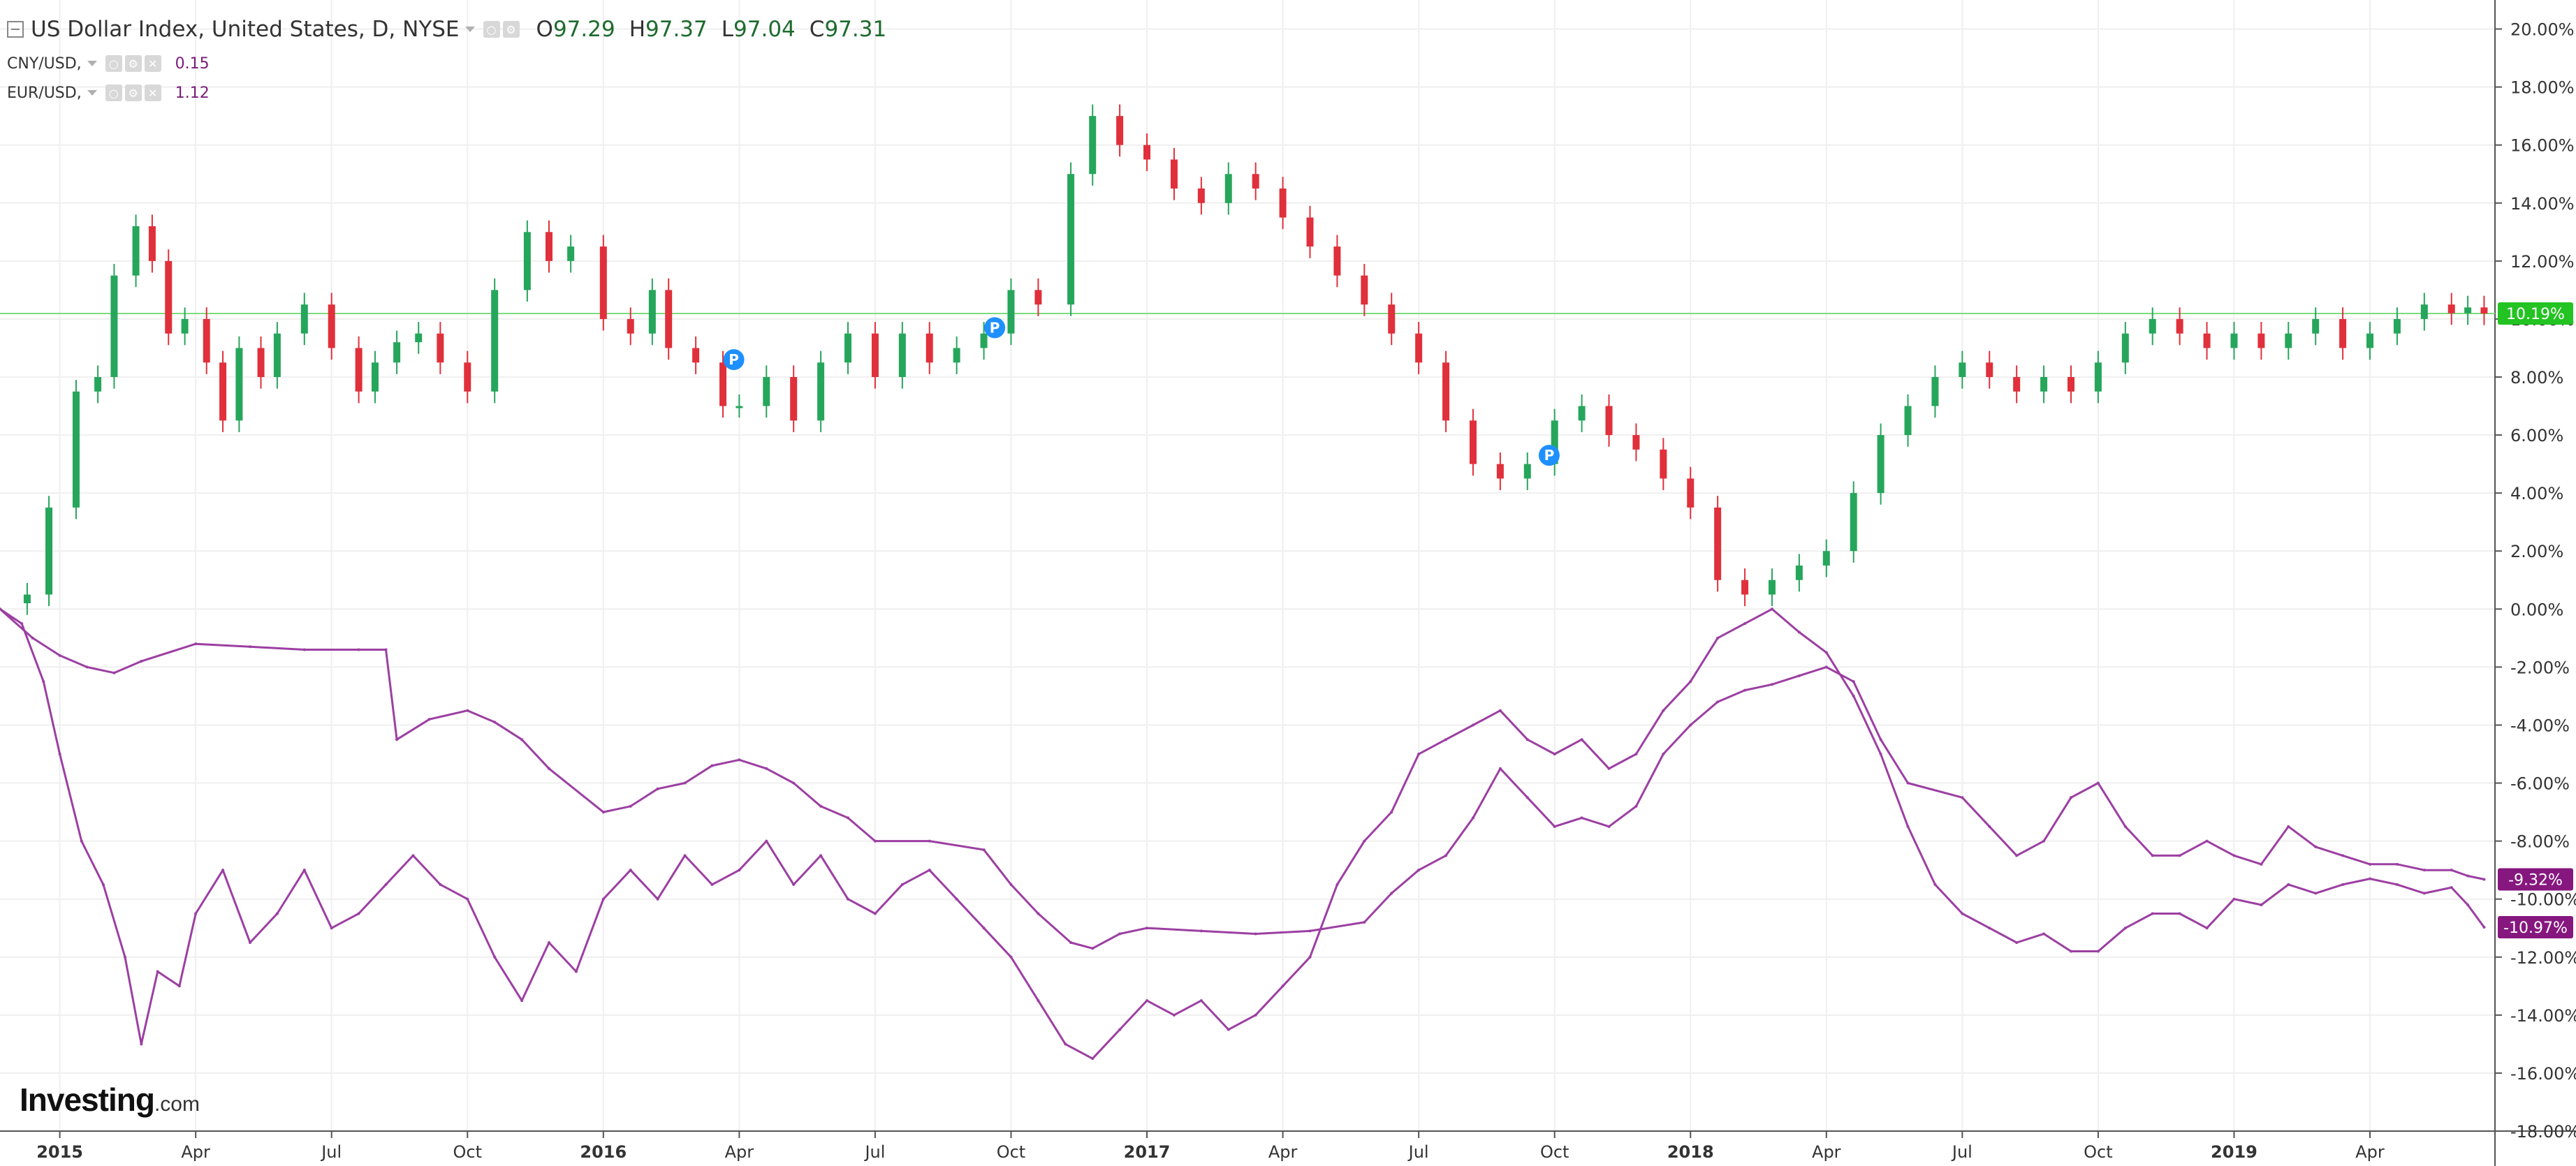  Describe the element at coordinates (2542, 146) in the screenshot. I see `y-tick-label: 16.00%` at that location.